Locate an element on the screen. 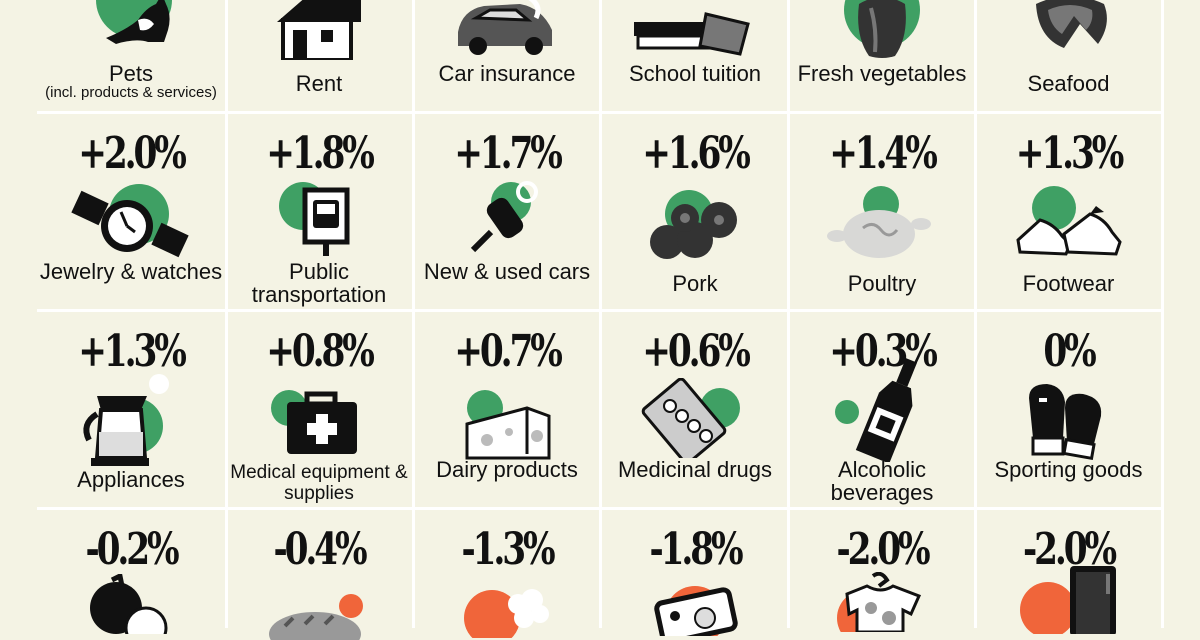 Image resolution: width=1200 pixels, height=640 pixels. books-icon is located at coordinates (692, 34).